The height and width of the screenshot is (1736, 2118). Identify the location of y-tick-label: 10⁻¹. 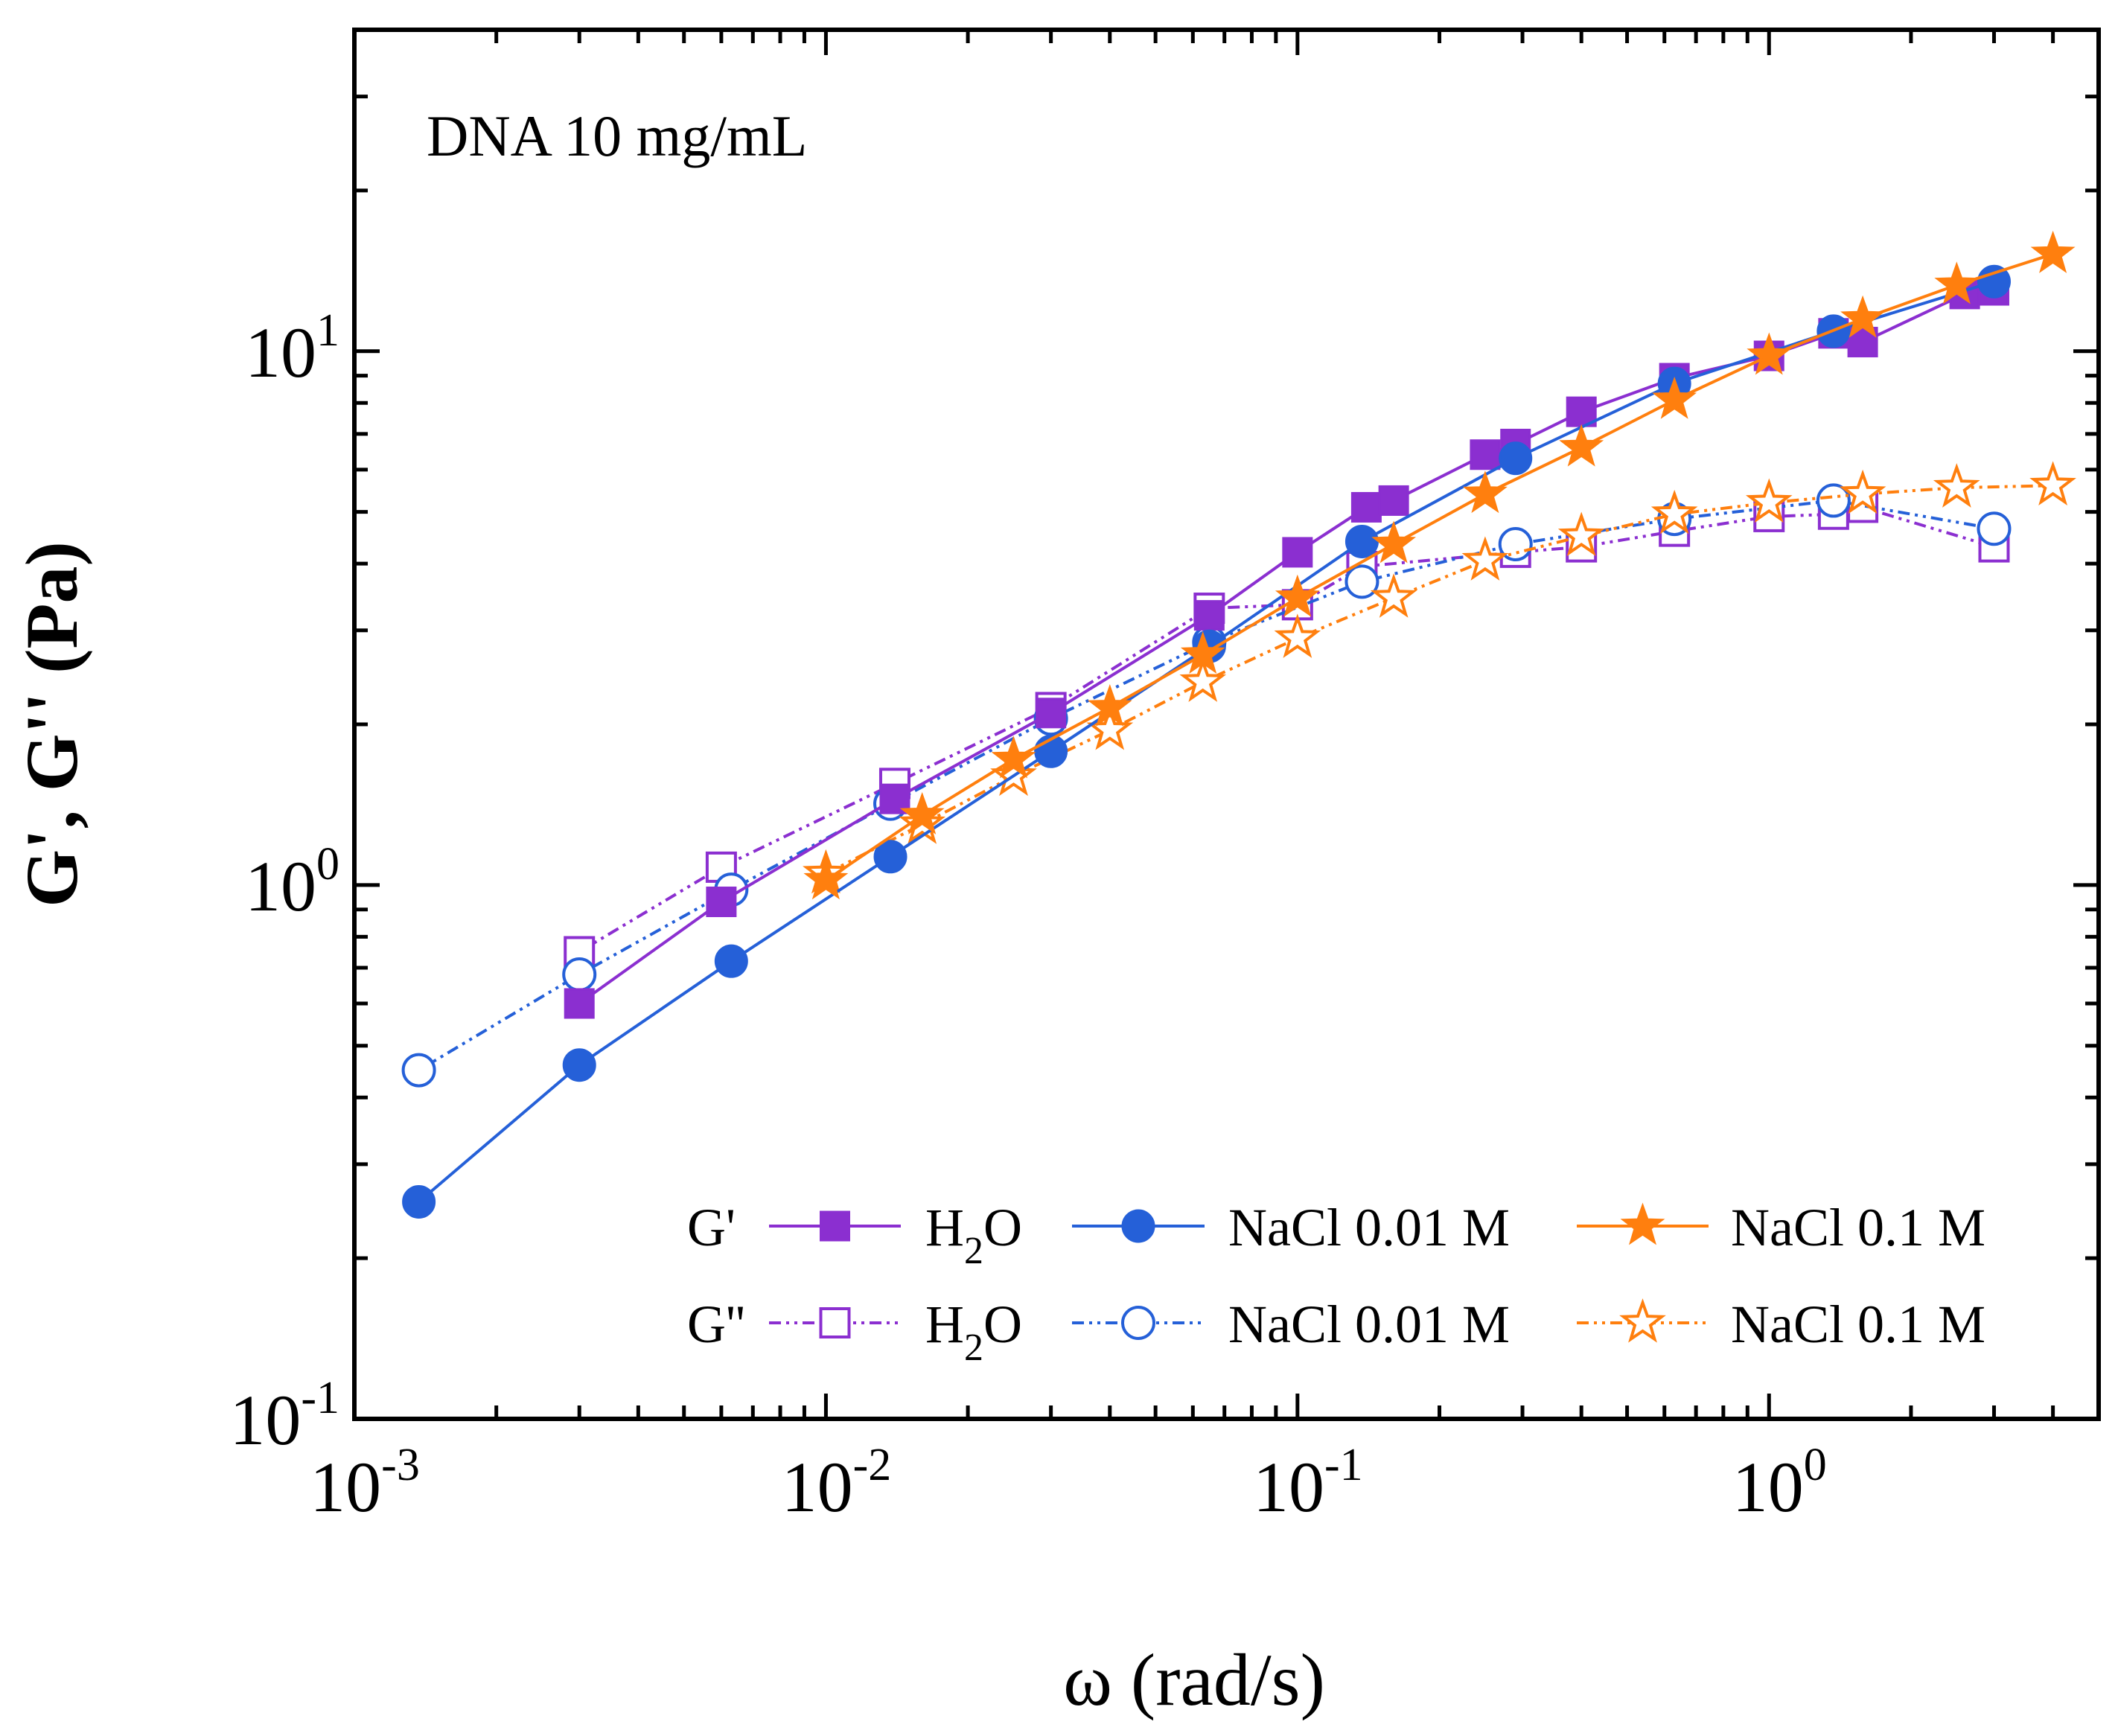
(284, 1416).